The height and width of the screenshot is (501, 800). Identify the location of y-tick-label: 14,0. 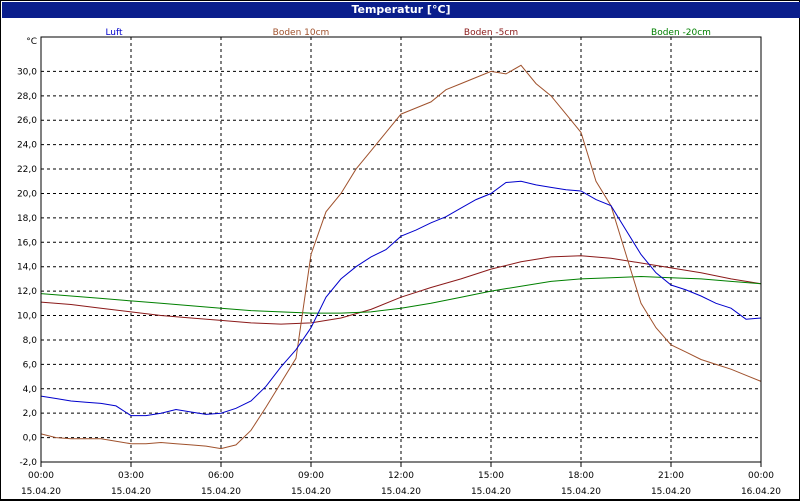
(27, 268).